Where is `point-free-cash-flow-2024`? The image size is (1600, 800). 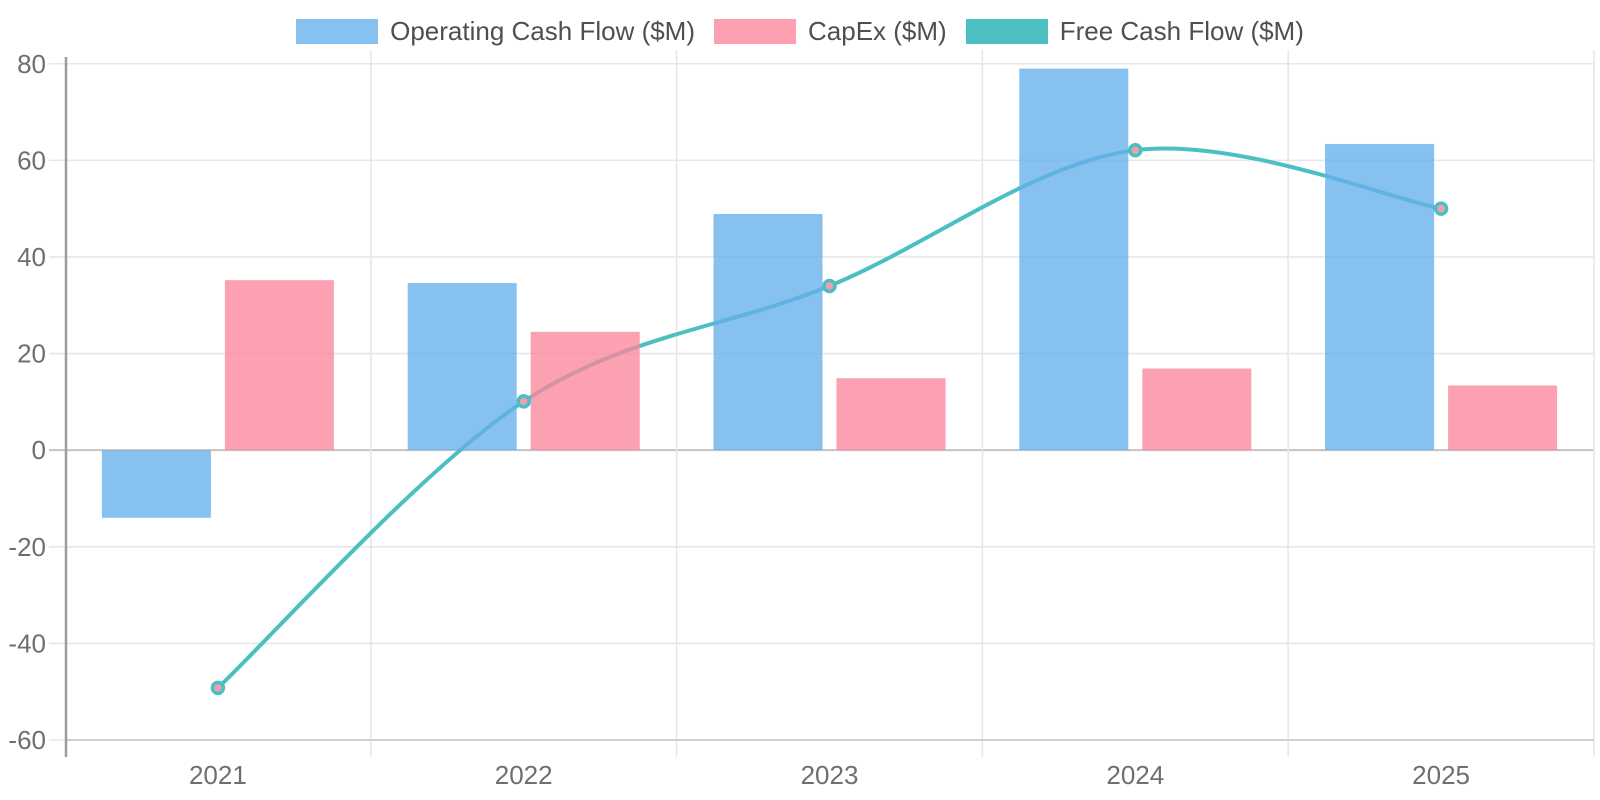
point-free-cash-flow-2024 is located at coordinates (1135, 150).